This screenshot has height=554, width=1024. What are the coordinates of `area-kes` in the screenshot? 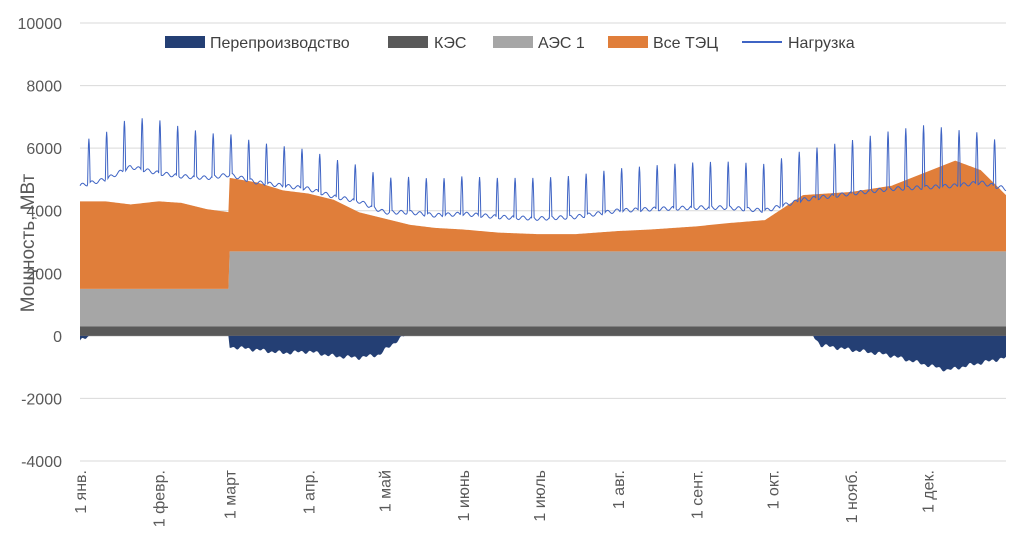 It's located at (543, 331).